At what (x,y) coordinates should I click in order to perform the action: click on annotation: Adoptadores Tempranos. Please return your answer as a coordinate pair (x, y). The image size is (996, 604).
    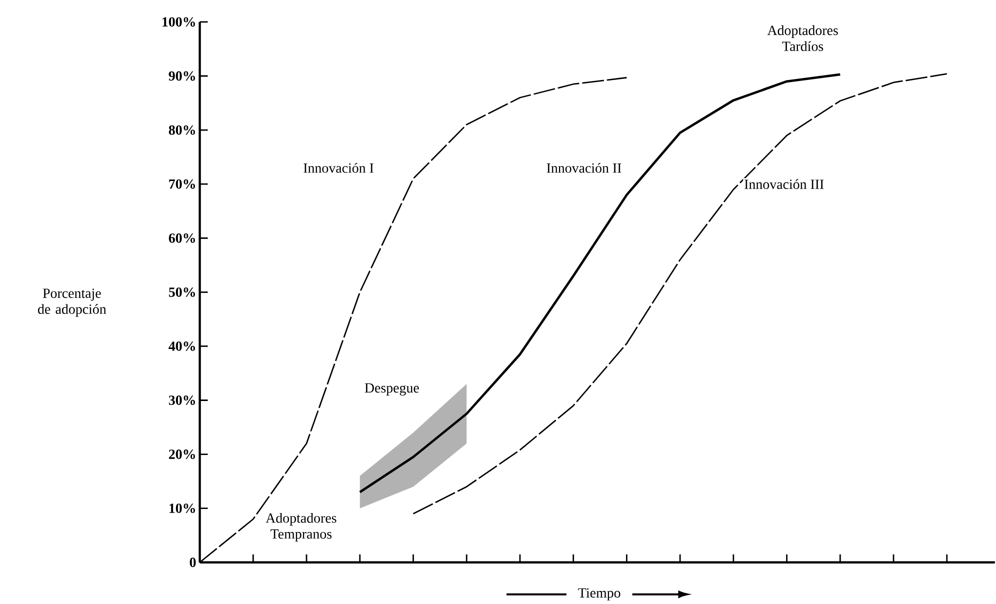
    Looking at the image, I should click on (301, 527).